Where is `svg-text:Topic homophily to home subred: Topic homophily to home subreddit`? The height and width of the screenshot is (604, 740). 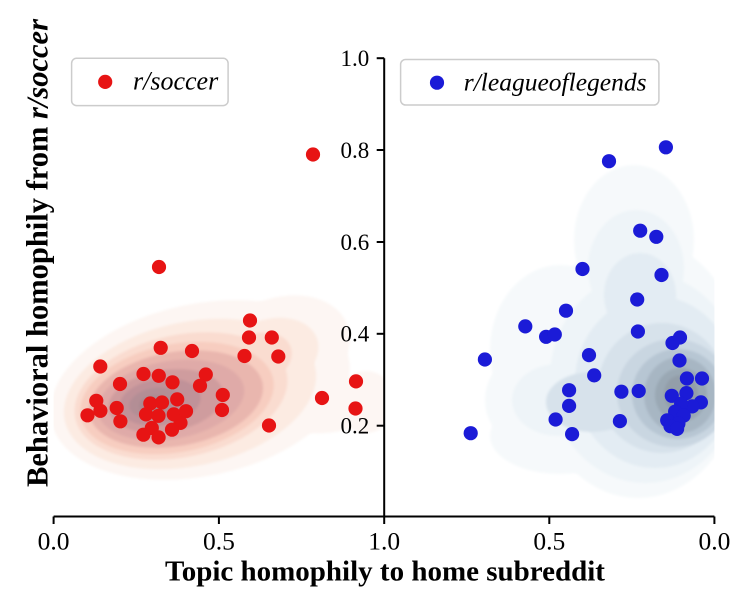 svg-text:Topic homophily to home subred: Topic homophily to home subreddit is located at coordinates (385, 572).